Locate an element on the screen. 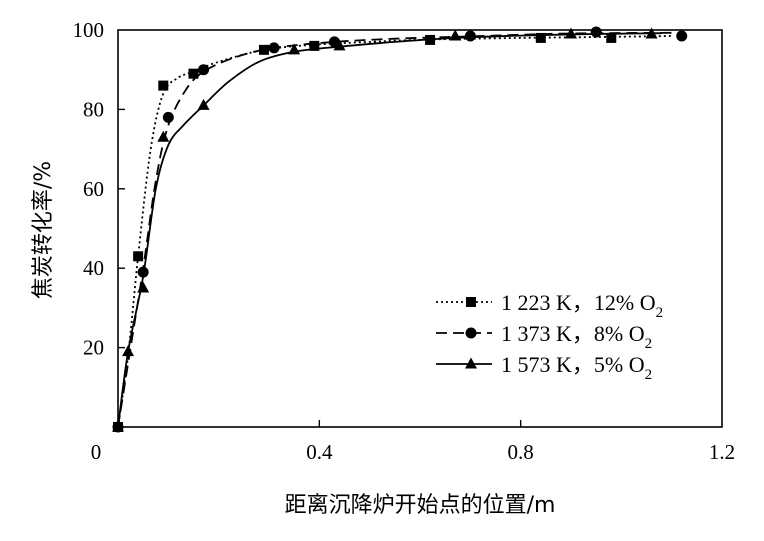  legend-label: 1 223 K，12% O2 is located at coordinates (582, 305).